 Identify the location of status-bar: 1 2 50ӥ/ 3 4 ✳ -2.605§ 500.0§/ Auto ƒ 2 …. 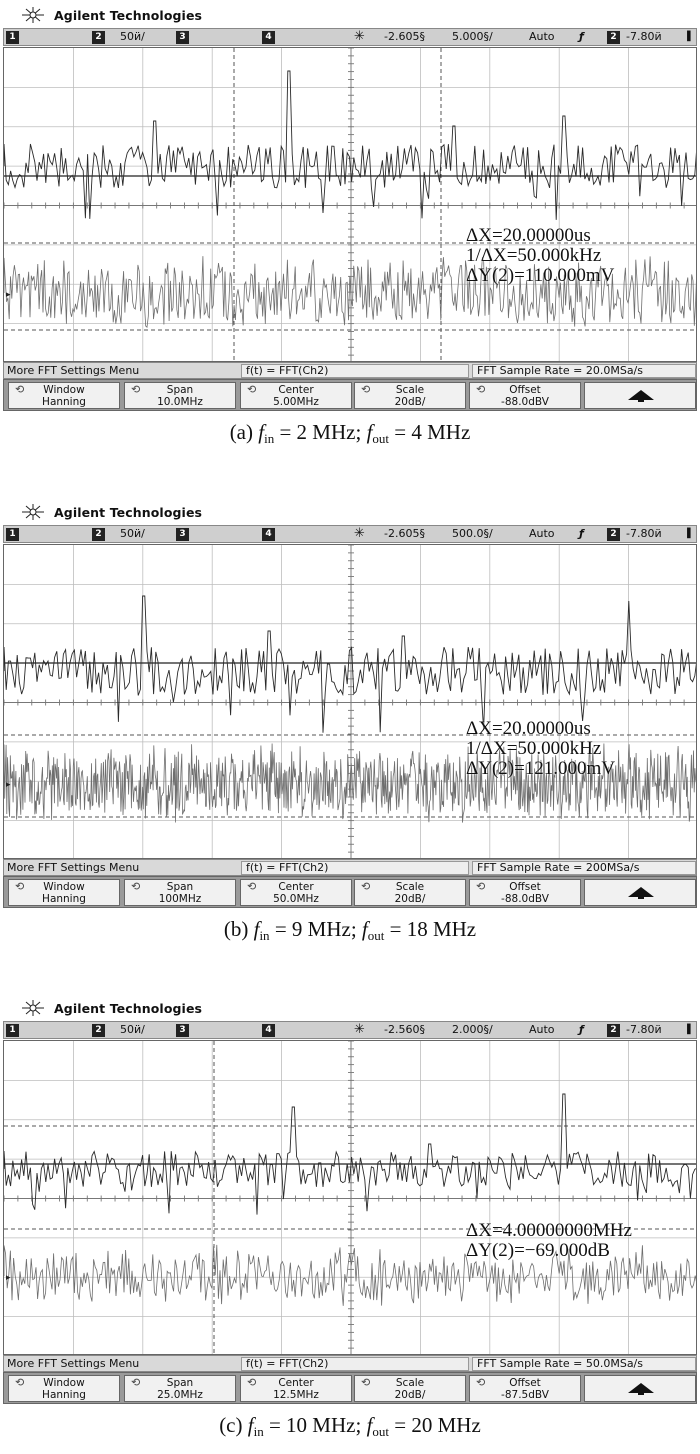
(350, 534).